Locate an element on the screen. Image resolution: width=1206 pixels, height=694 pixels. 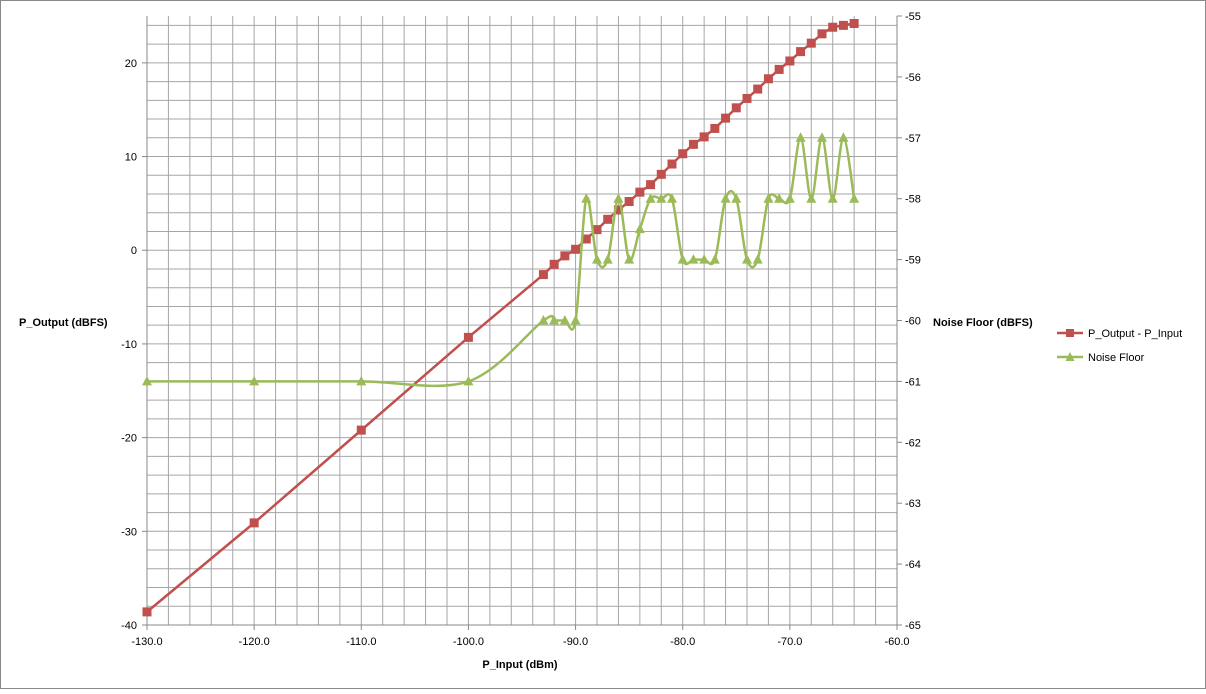
y2-tick-label: -60 is located at coordinates (913, 322).